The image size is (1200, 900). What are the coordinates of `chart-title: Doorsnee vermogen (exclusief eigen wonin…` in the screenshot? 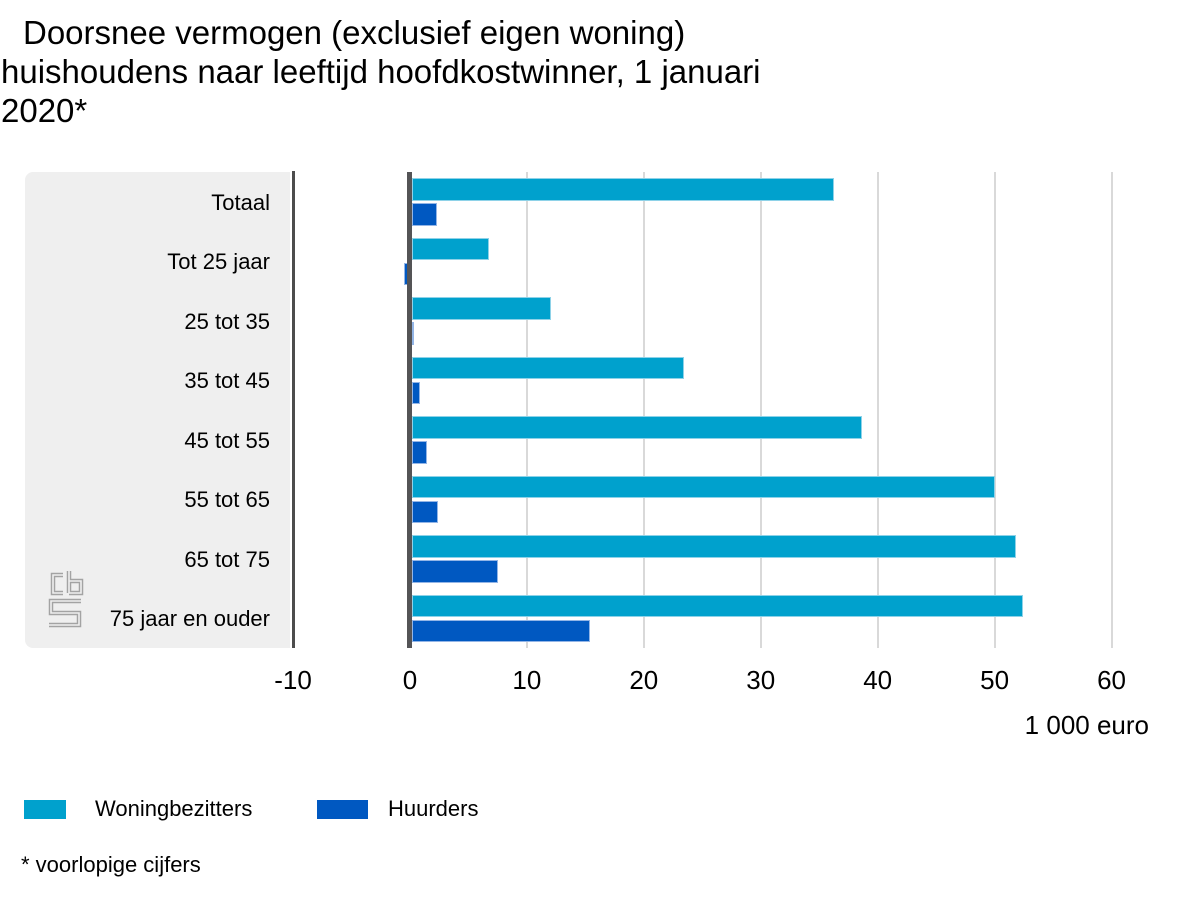 It's located at (543, 71).